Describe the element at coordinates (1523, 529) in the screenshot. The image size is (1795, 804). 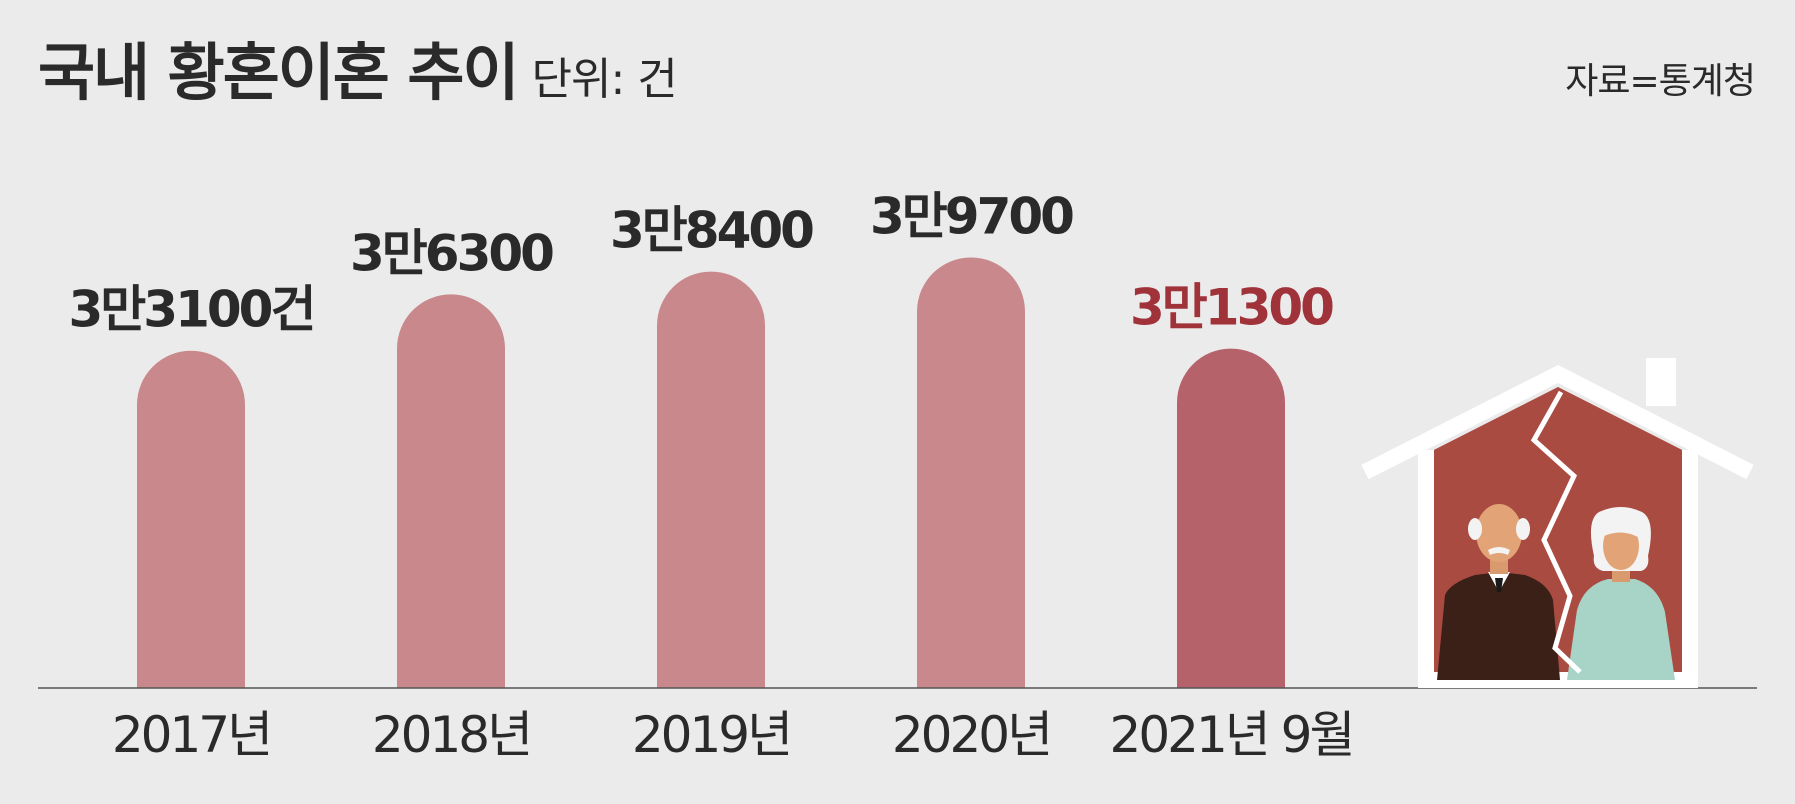
I see `man-hair-right` at that location.